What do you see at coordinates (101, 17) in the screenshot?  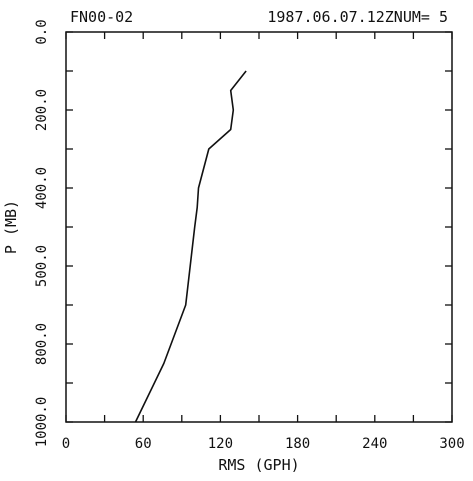 I see `chart-title-left: FN00-02` at bounding box center [101, 17].